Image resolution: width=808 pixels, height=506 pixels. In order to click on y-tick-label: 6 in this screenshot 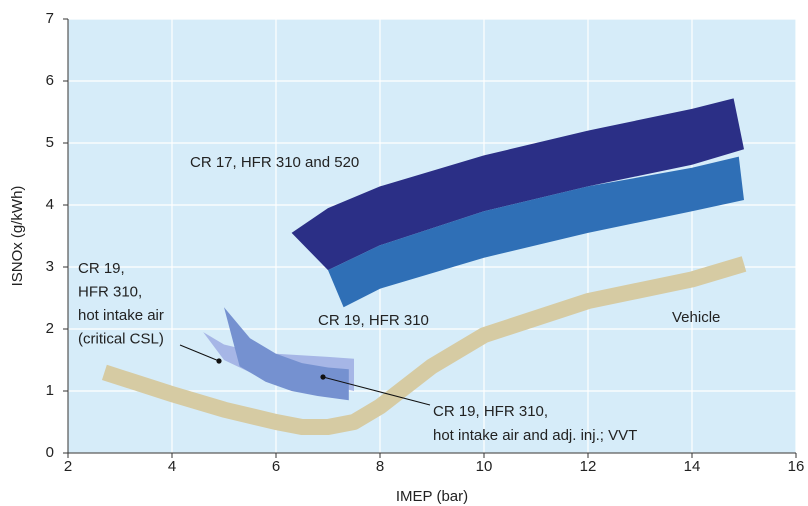, I will do `click(50, 80)`.